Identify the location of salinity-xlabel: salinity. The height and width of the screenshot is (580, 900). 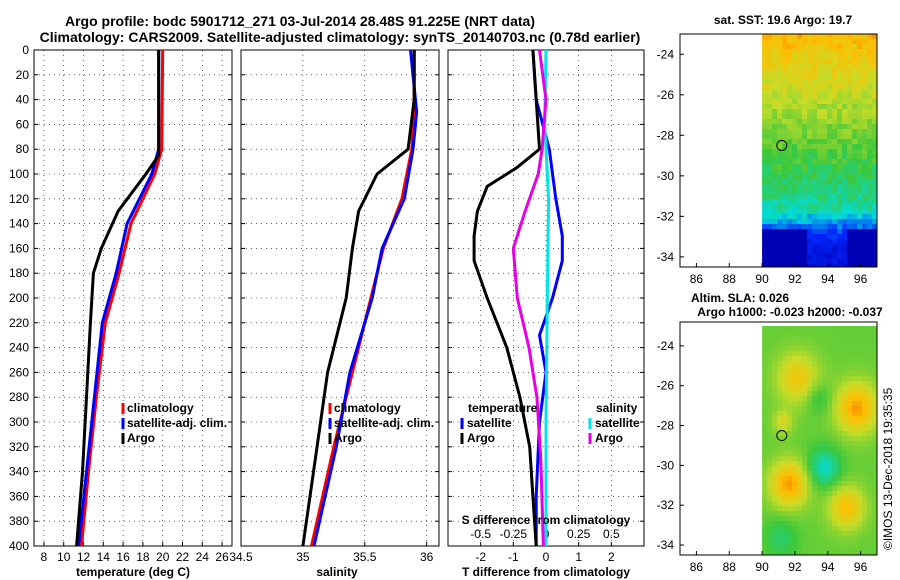
(337, 572).